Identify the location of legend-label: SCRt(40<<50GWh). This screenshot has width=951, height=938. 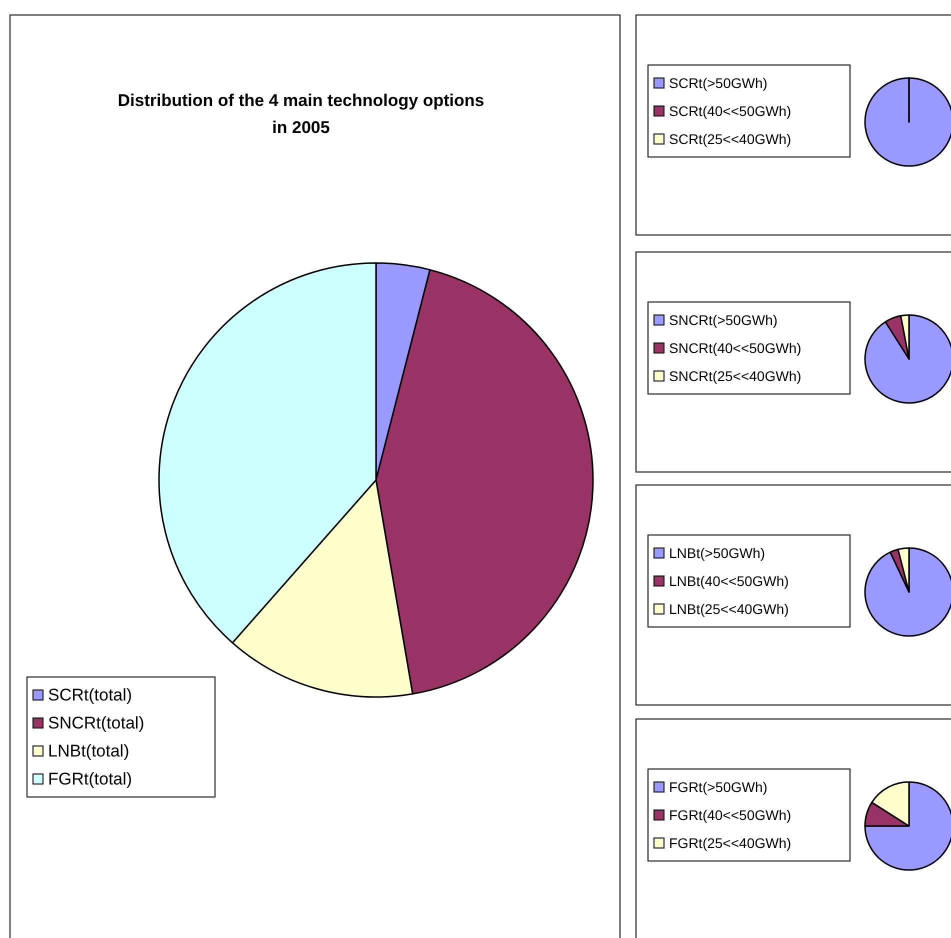
(730, 111).